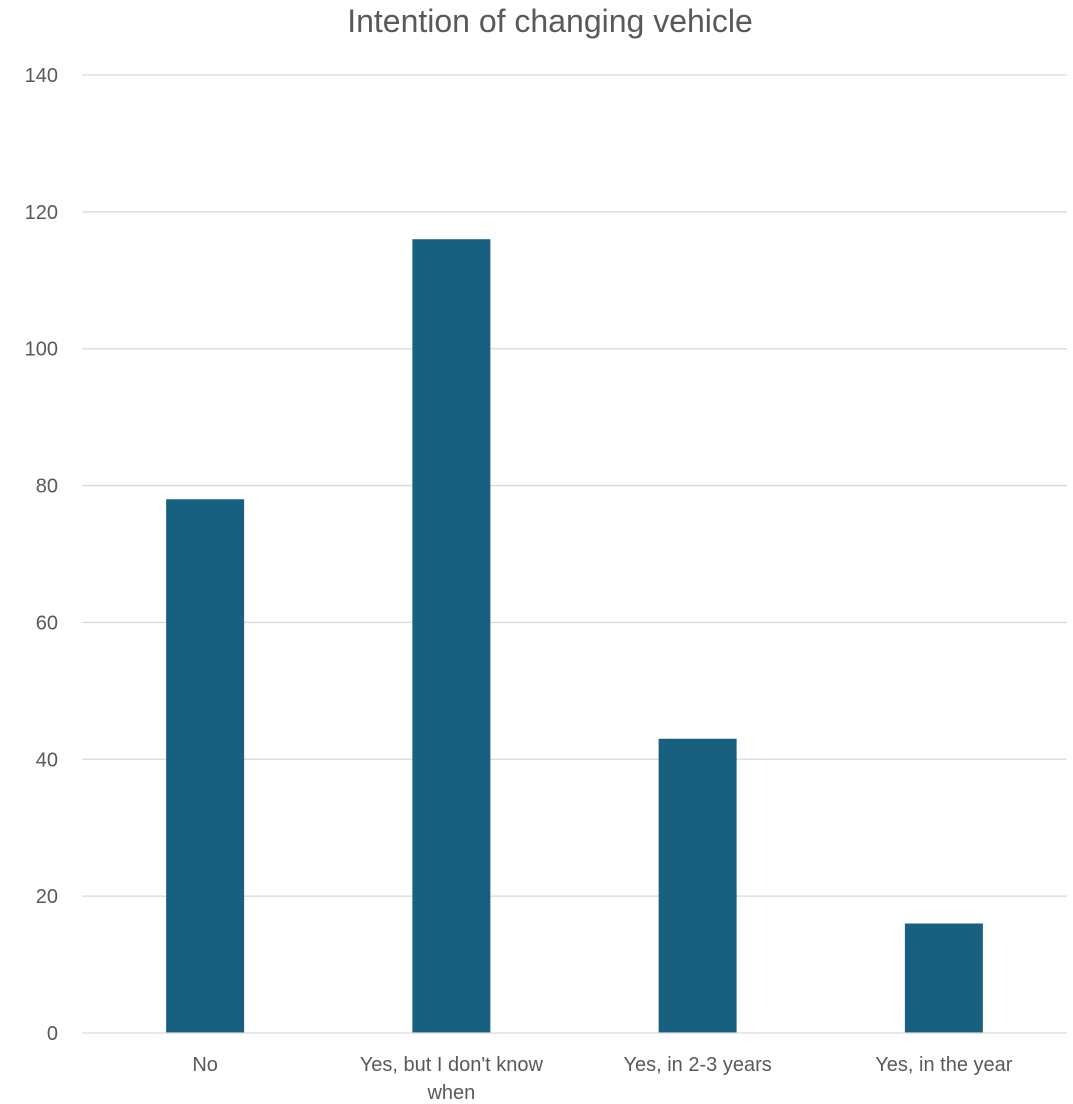  I want to click on chart-title: Intention of changing vehicle, so click(550, 21).